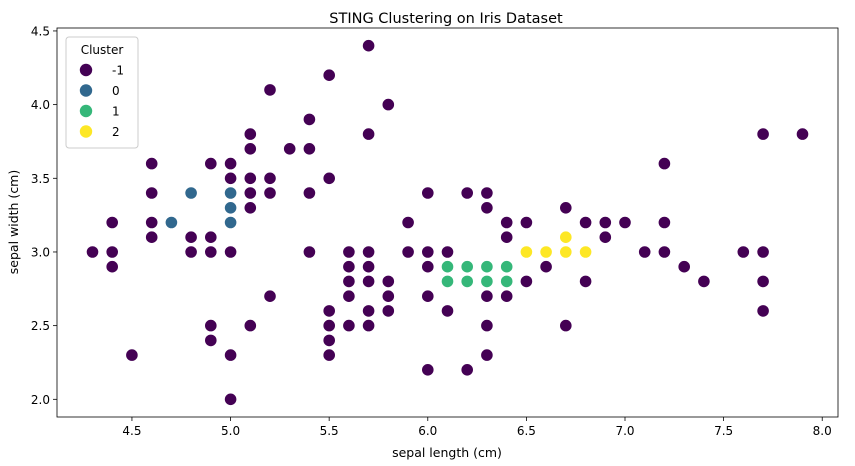 This screenshot has height=466, width=855. I want to click on legend-label-0: 0, so click(116, 91).